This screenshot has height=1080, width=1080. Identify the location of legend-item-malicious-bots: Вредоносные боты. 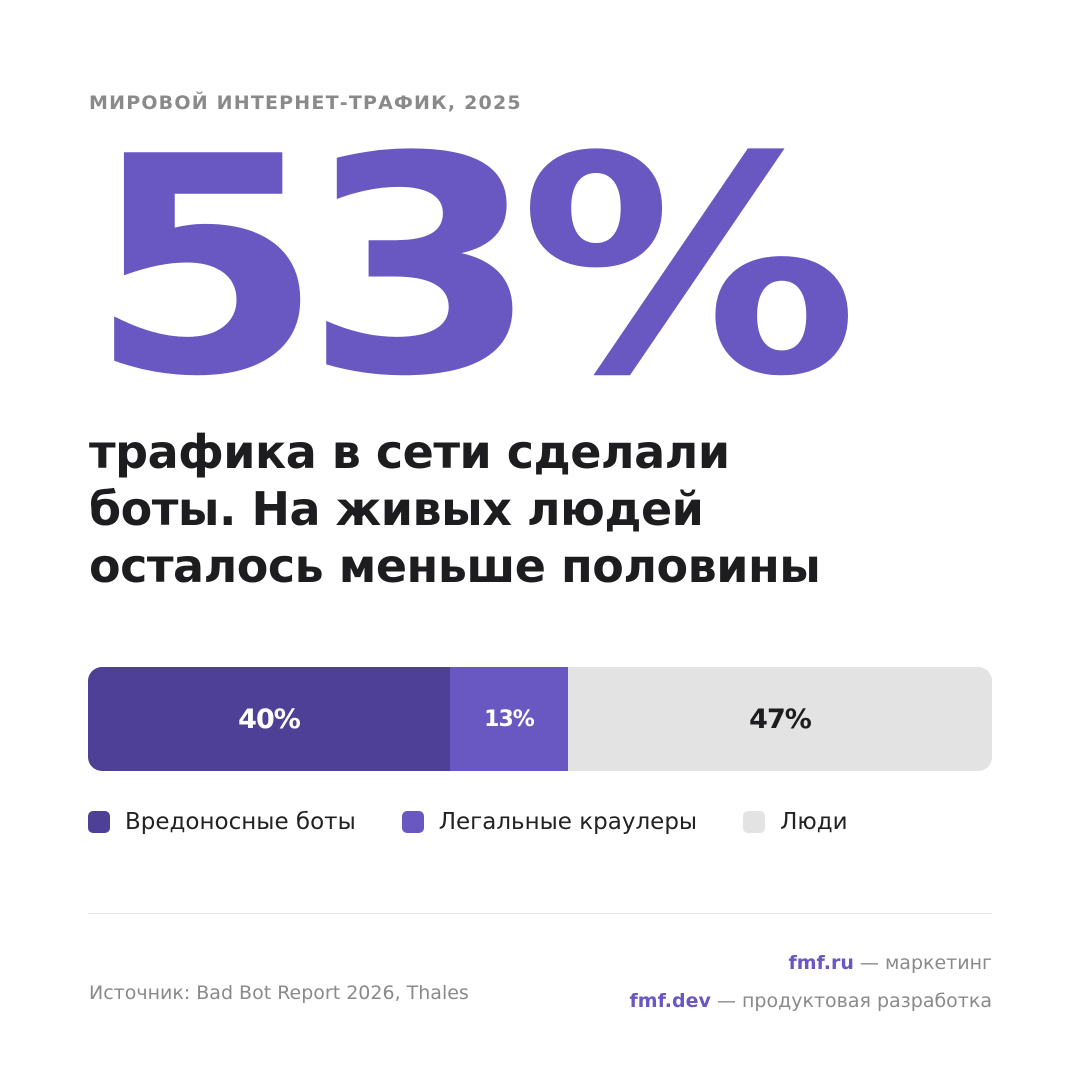
(222, 822).